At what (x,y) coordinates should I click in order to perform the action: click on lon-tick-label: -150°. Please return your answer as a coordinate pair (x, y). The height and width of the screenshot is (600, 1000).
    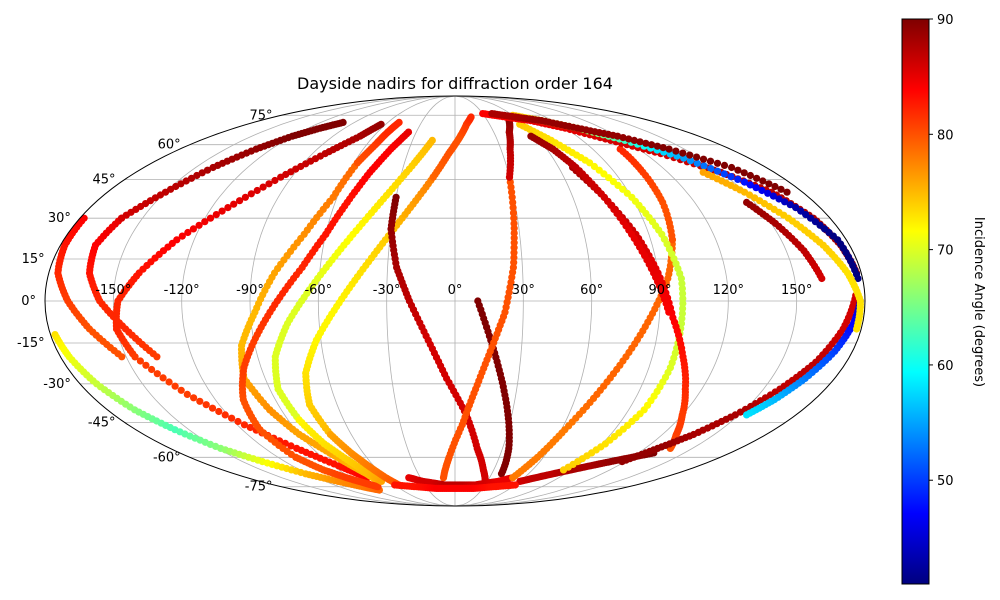
    Looking at the image, I should click on (113, 290).